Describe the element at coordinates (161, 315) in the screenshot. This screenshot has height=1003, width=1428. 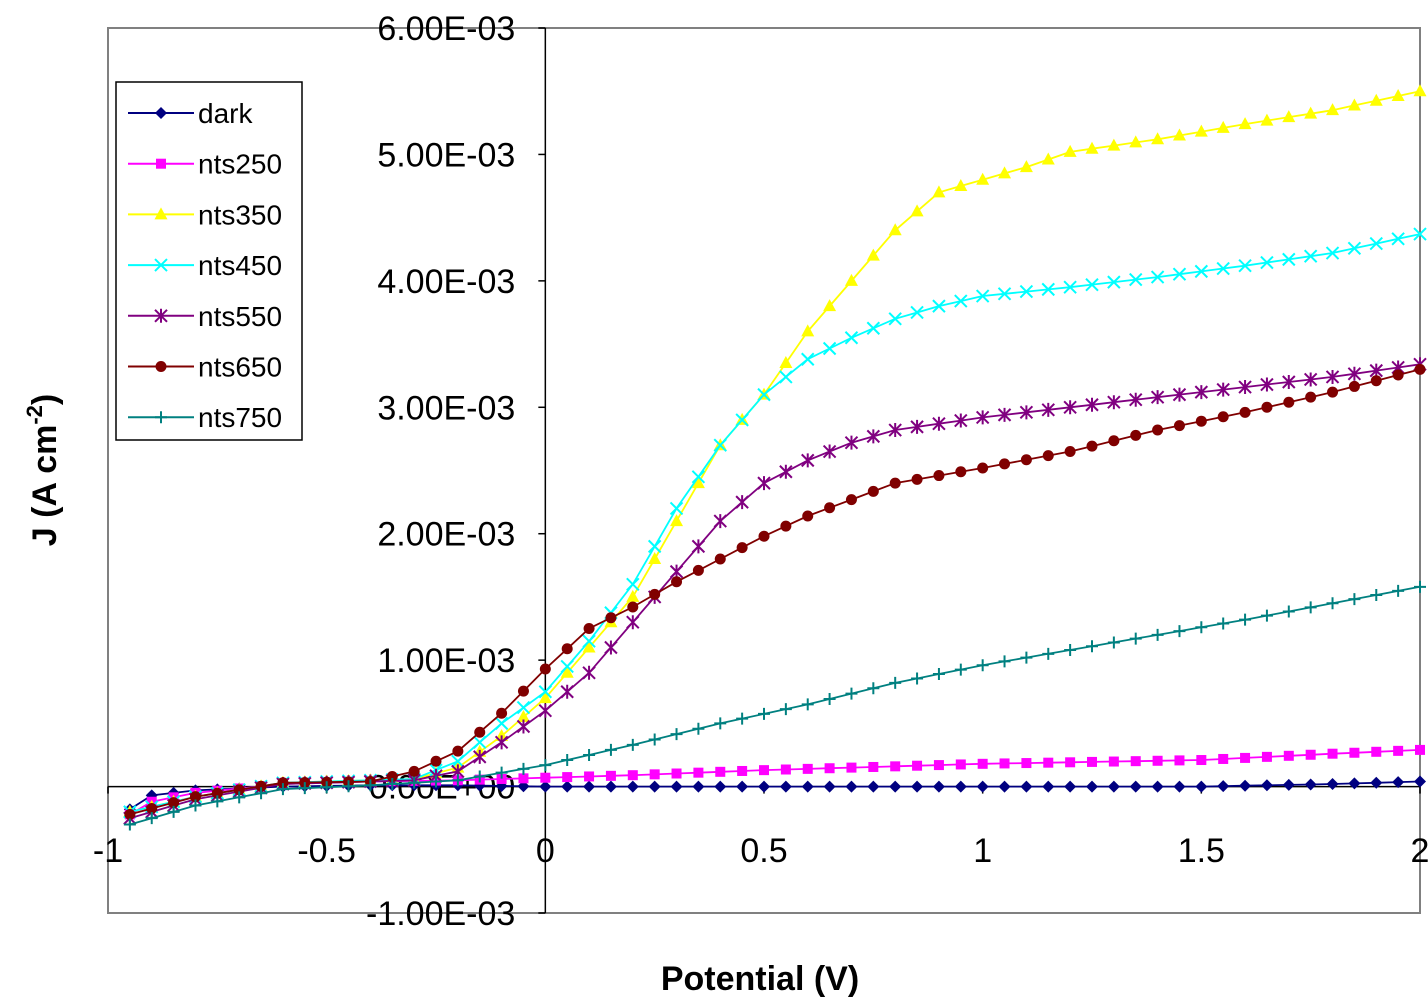
I see `data-point-legend-nts550` at that location.